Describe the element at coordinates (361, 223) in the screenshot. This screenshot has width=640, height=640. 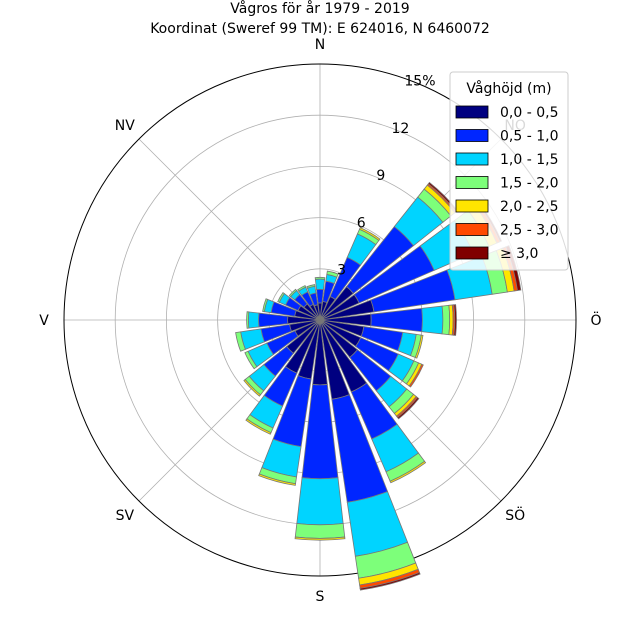
I see `radial-tick-label-1: 6` at that location.